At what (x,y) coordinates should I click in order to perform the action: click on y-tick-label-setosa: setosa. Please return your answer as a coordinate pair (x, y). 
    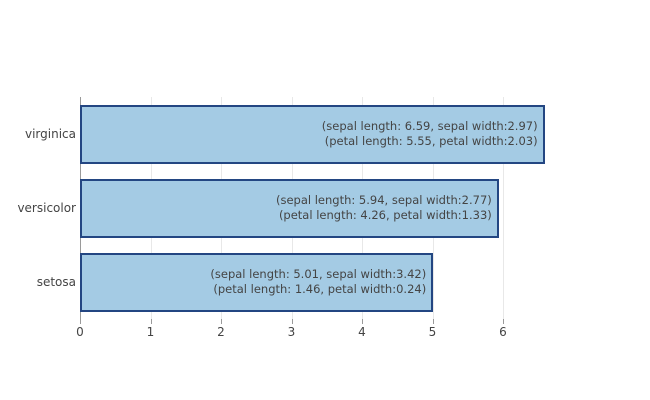
    Looking at the image, I should click on (56, 282).